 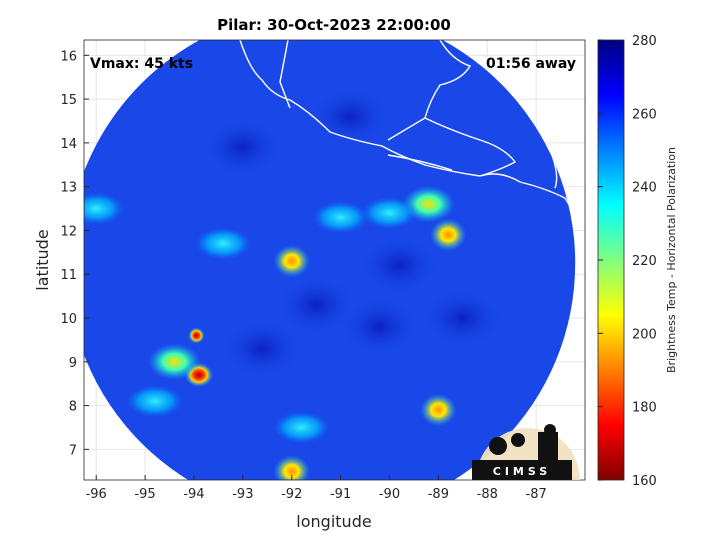 What do you see at coordinates (644, 408) in the screenshot?
I see `colorbar-tick-label: 180` at bounding box center [644, 408].